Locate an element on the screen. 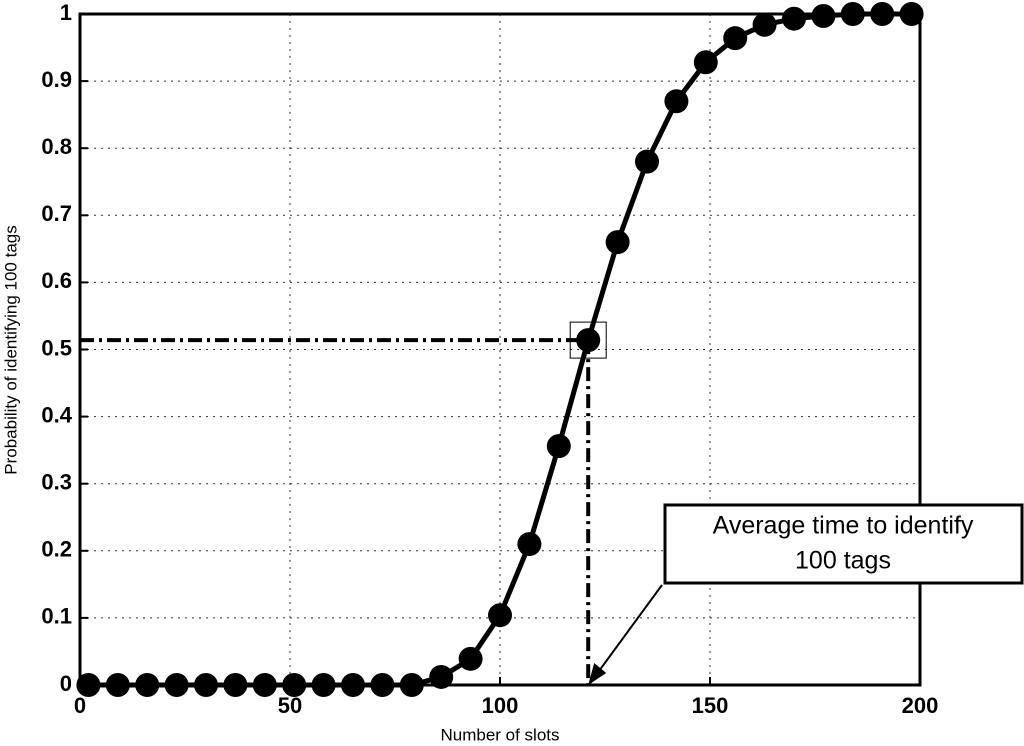 This screenshot has height=746, width=1024. x-tick-label: 50 is located at coordinates (290, 705).